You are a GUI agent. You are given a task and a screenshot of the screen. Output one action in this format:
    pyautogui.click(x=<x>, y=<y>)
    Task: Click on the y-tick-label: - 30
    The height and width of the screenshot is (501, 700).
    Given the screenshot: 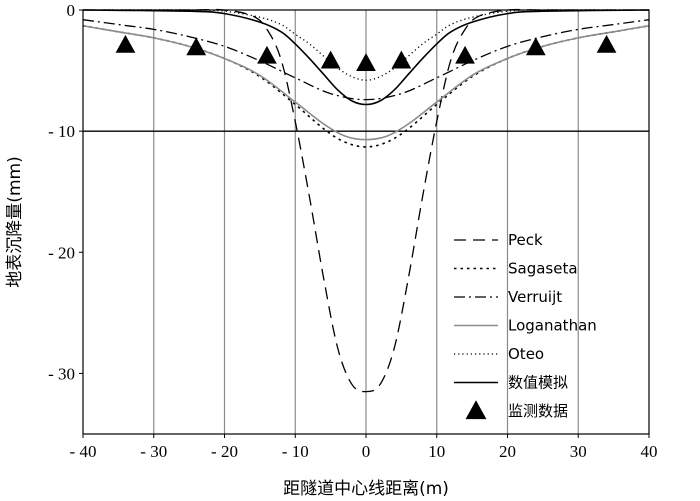 What is the action you would take?
    pyautogui.click(x=61, y=373)
    